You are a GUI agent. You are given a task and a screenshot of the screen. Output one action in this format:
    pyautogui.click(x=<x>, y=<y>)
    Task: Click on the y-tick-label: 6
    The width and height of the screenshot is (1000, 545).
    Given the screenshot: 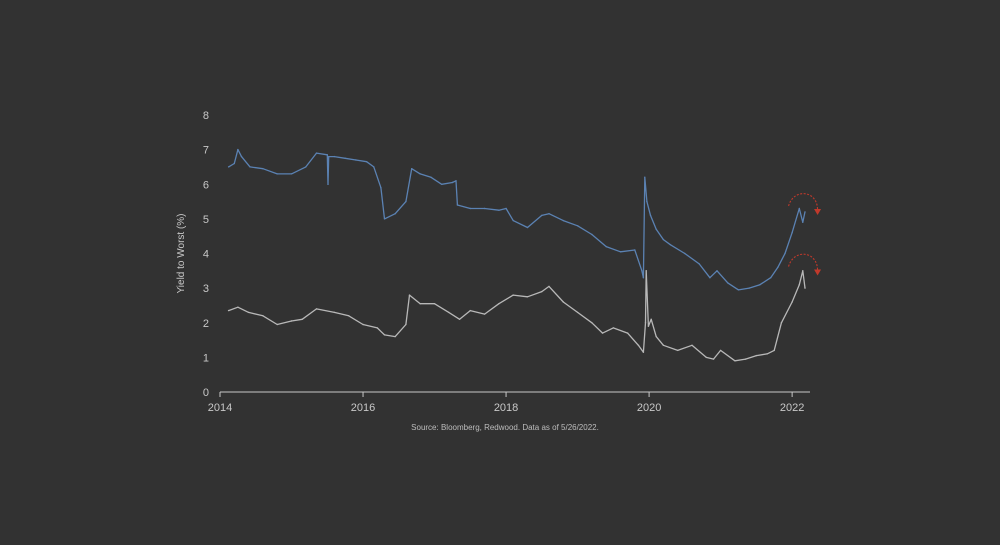 What is the action you would take?
    pyautogui.click(x=206, y=185)
    